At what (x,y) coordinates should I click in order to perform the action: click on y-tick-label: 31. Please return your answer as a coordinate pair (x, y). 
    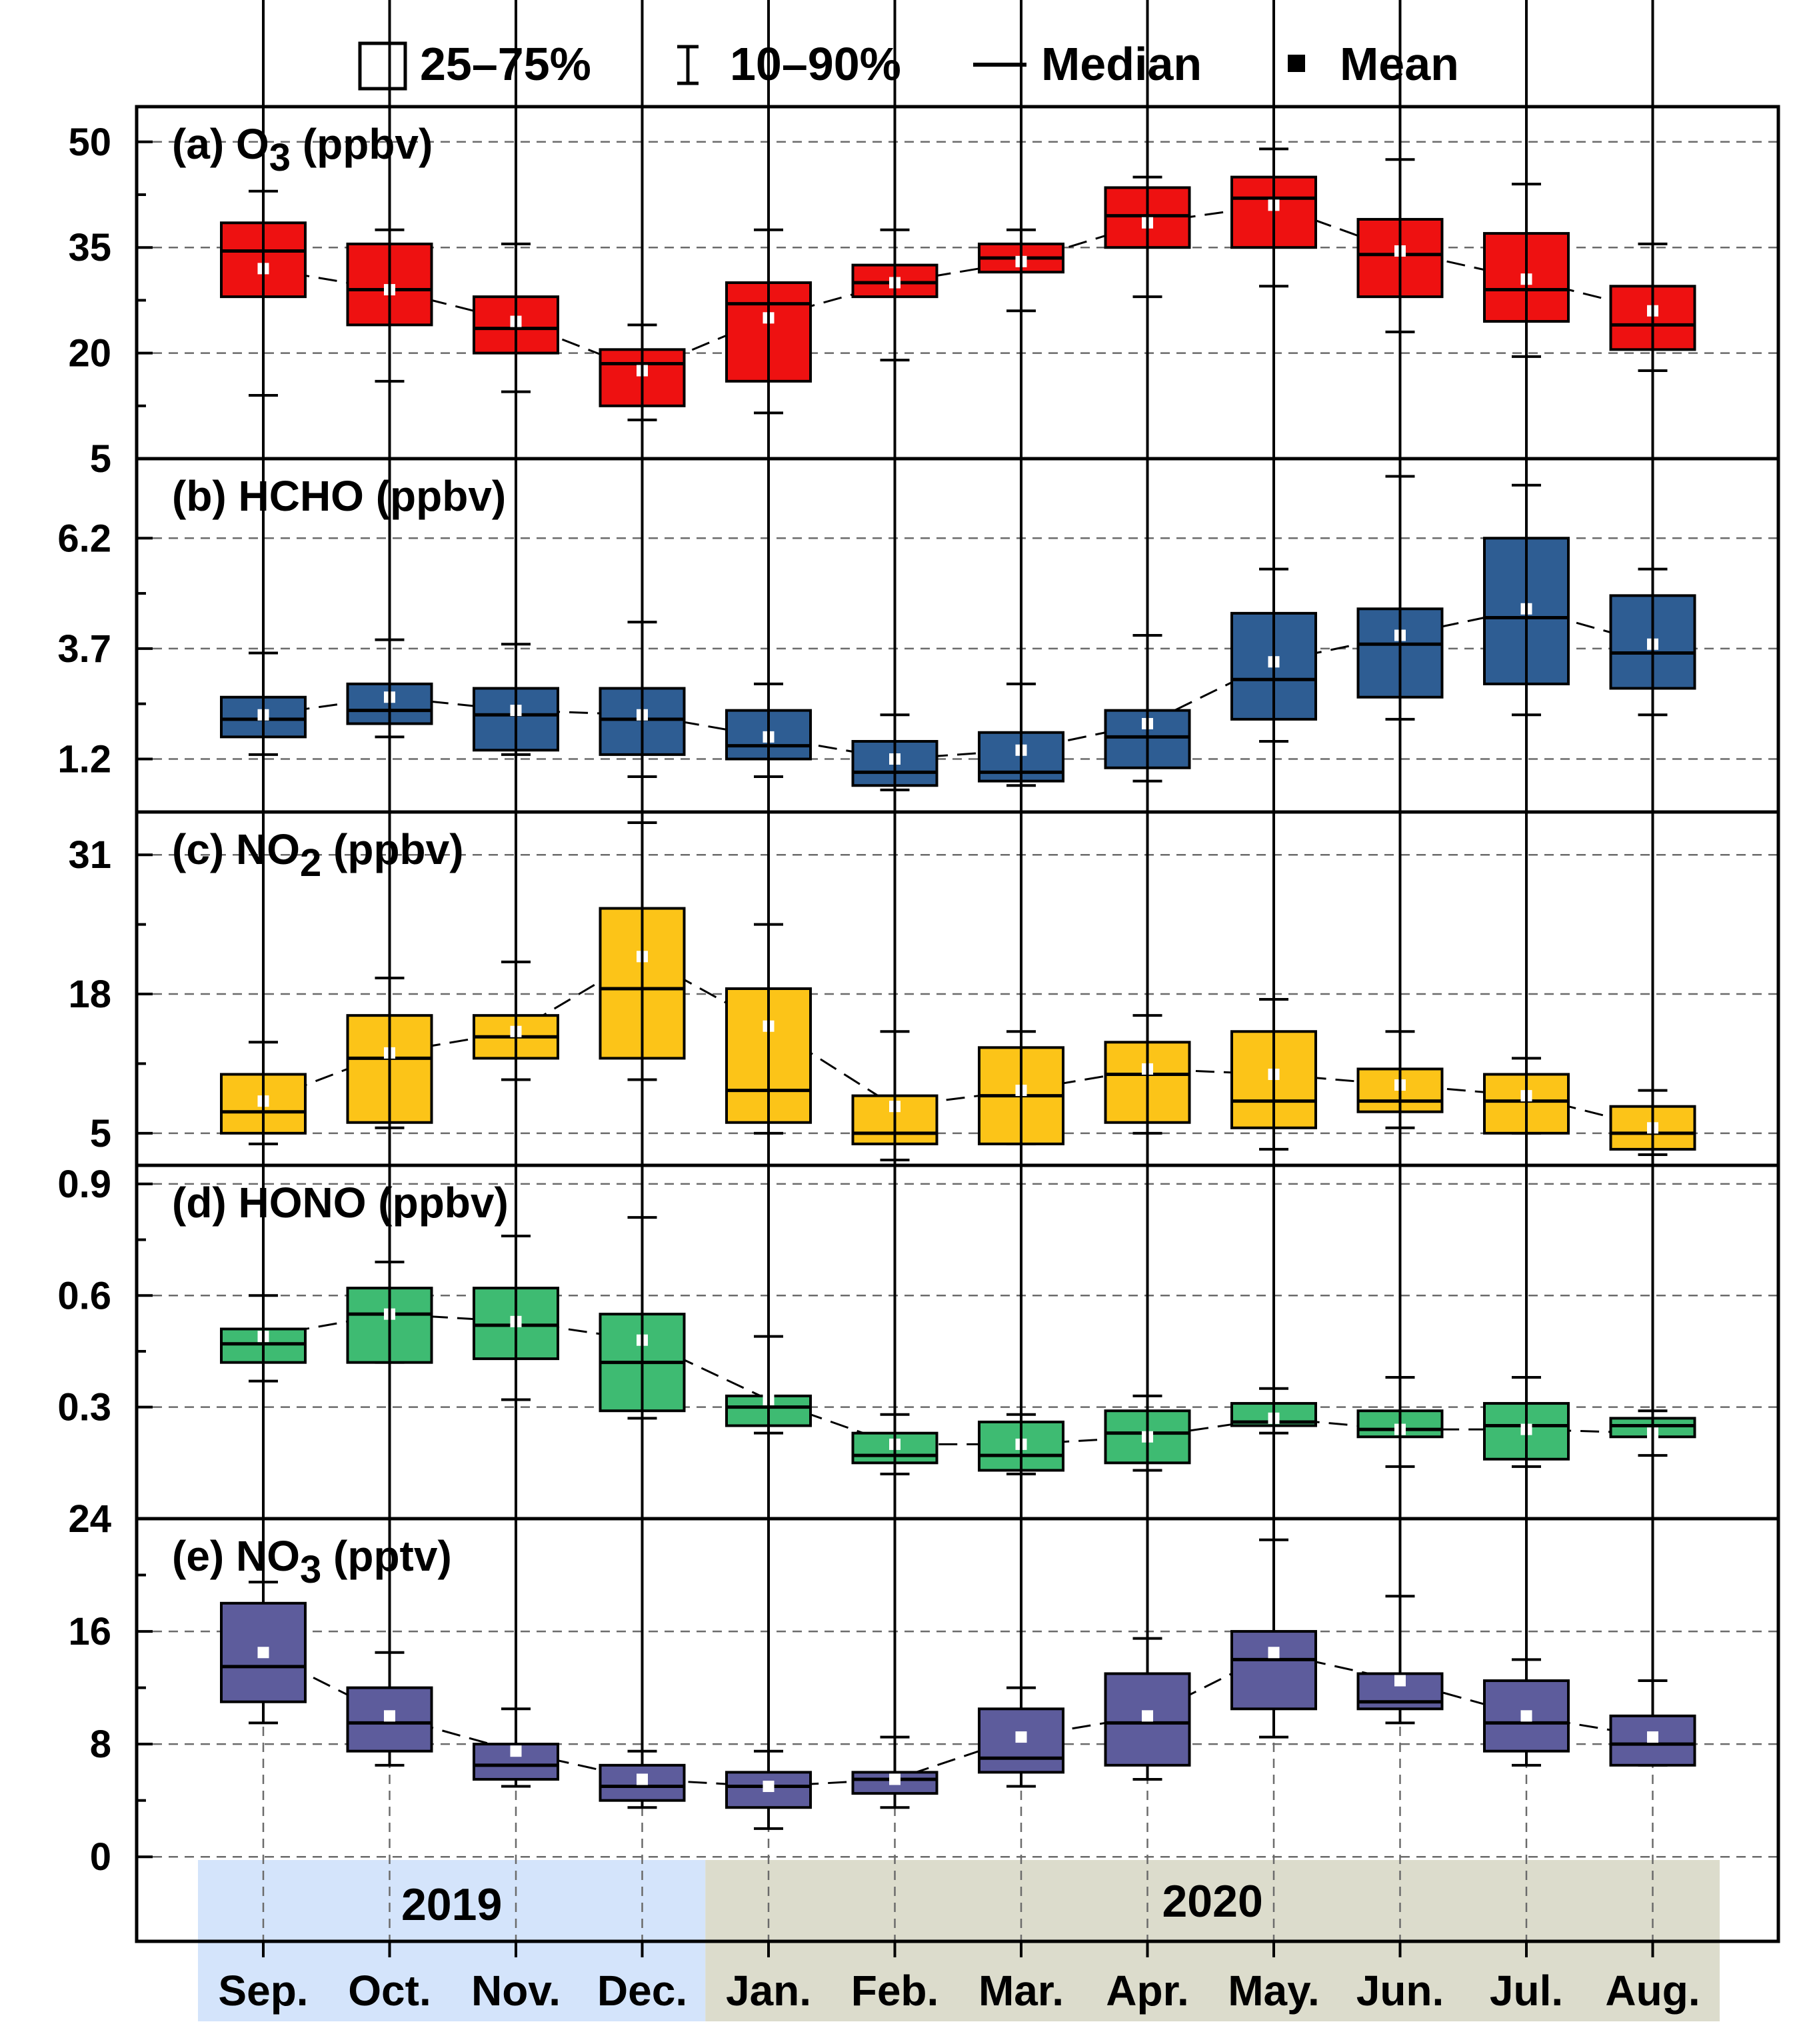
    Looking at the image, I should click on (89, 855).